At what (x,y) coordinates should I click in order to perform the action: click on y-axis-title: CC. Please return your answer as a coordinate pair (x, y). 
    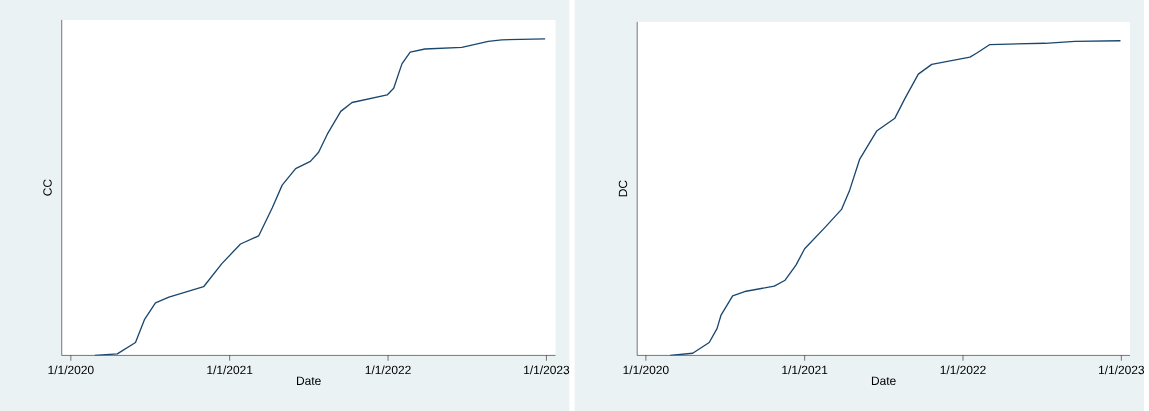
    Looking at the image, I should click on (47, 187).